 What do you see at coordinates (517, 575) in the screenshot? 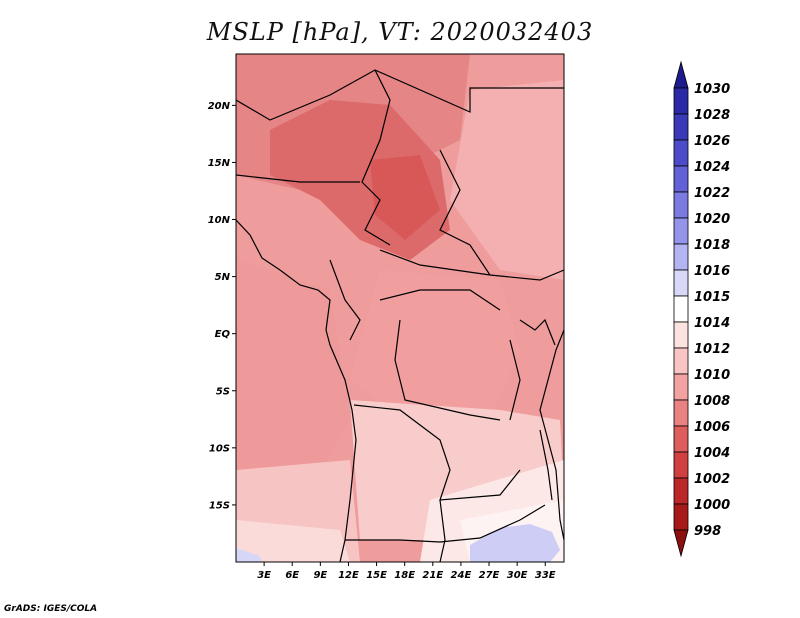
I see `lon-tick-label: 30E` at bounding box center [517, 575].